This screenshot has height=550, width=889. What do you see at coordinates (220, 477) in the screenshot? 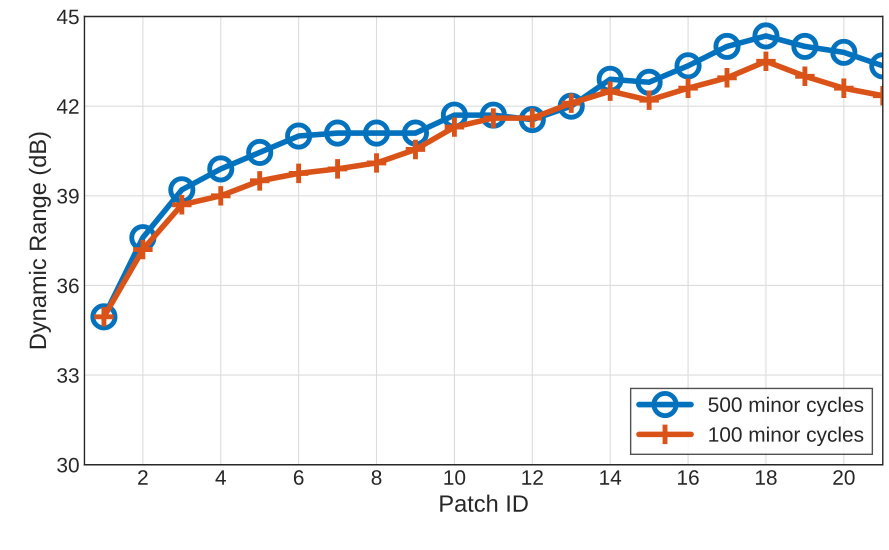
I see `x-tick-label: 4` at bounding box center [220, 477].